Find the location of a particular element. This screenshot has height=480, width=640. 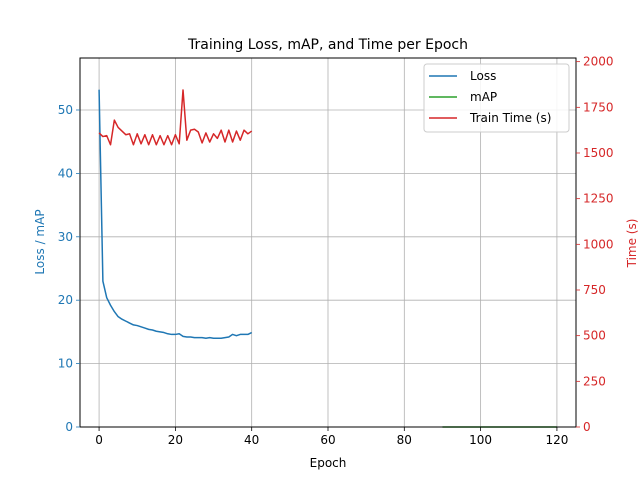

x-tick-label: 40 is located at coordinates (251, 440).